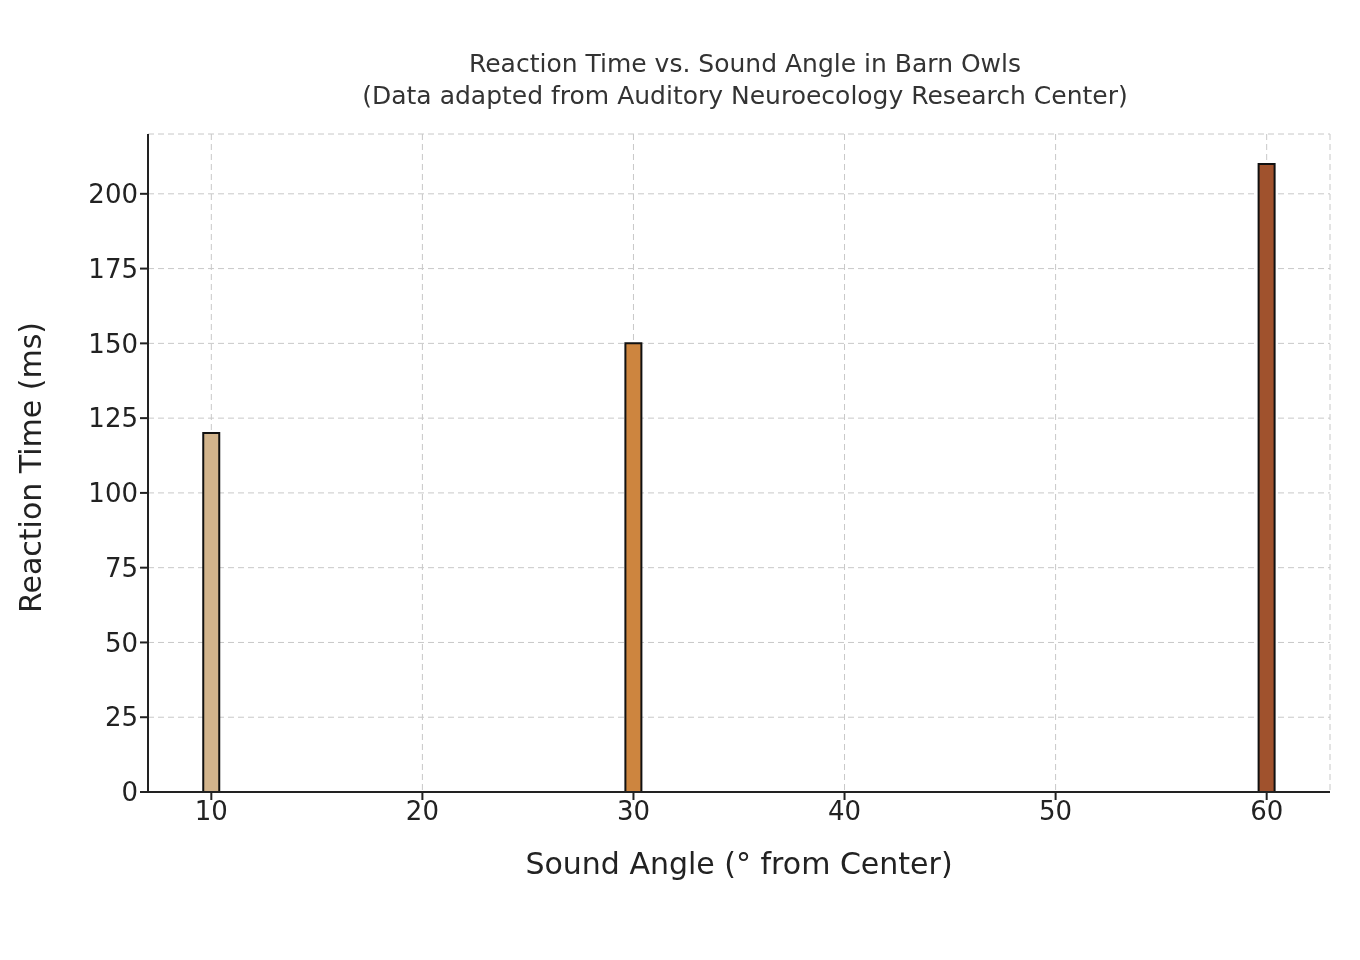 The image size is (1360, 960). What do you see at coordinates (633, 811) in the screenshot?
I see `x-tick-label: 30` at bounding box center [633, 811].